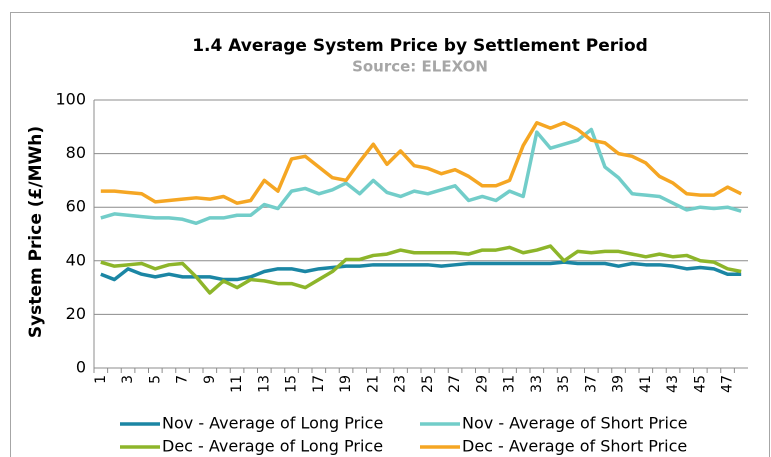  What do you see at coordinates (183, 379) in the screenshot?
I see `x-tick-label: 7` at bounding box center [183, 379].